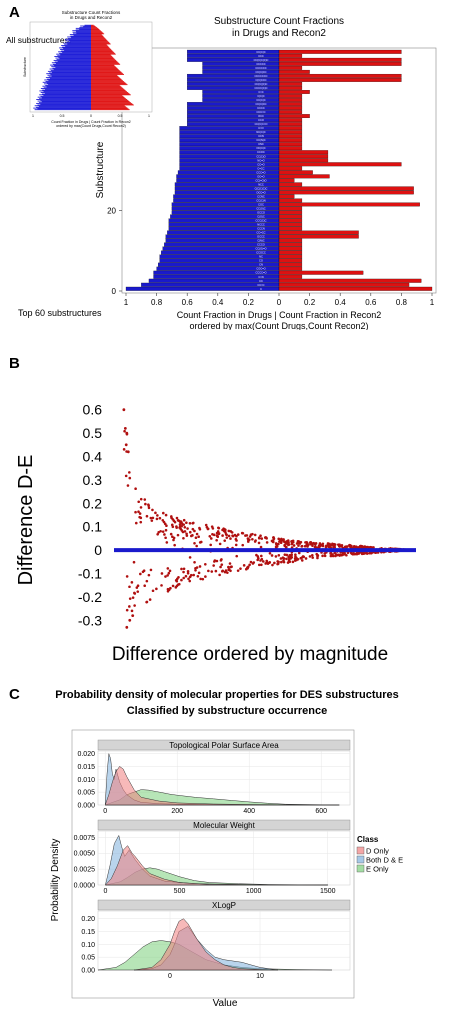 The image size is (454, 1020). Describe the element at coordinates (377, 869) in the screenshot. I see `panel-c-legend-label: E Only` at that location.